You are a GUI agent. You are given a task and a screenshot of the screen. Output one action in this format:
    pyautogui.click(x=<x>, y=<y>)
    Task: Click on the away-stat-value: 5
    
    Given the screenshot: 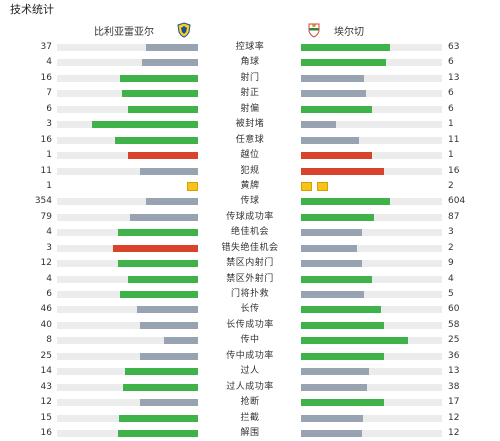 What is the action you would take?
    pyautogui.click(x=451, y=294)
    